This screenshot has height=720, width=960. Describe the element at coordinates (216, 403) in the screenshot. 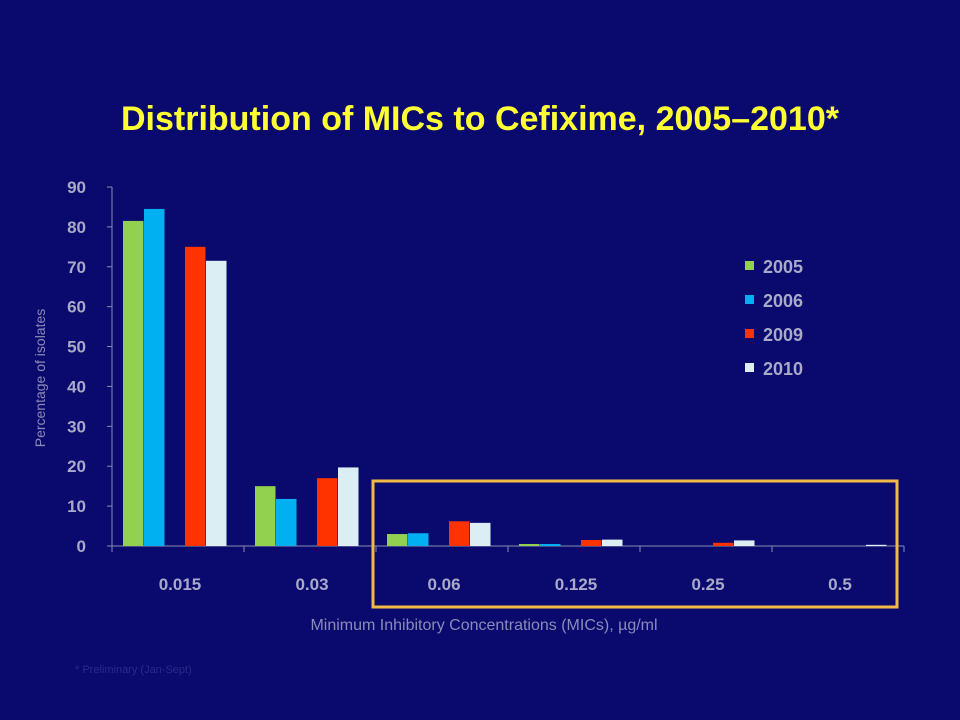

I see `bar-2010-0.015` at that location.